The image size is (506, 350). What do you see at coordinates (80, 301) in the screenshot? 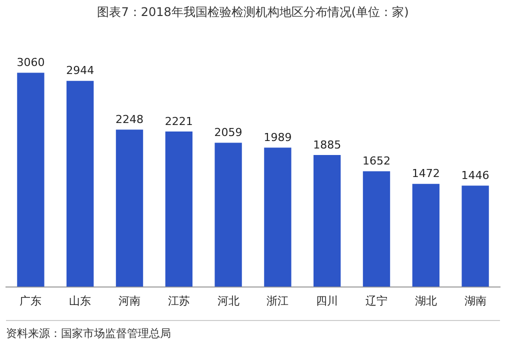
I see `x-tick-label: 山东` at bounding box center [80, 301].